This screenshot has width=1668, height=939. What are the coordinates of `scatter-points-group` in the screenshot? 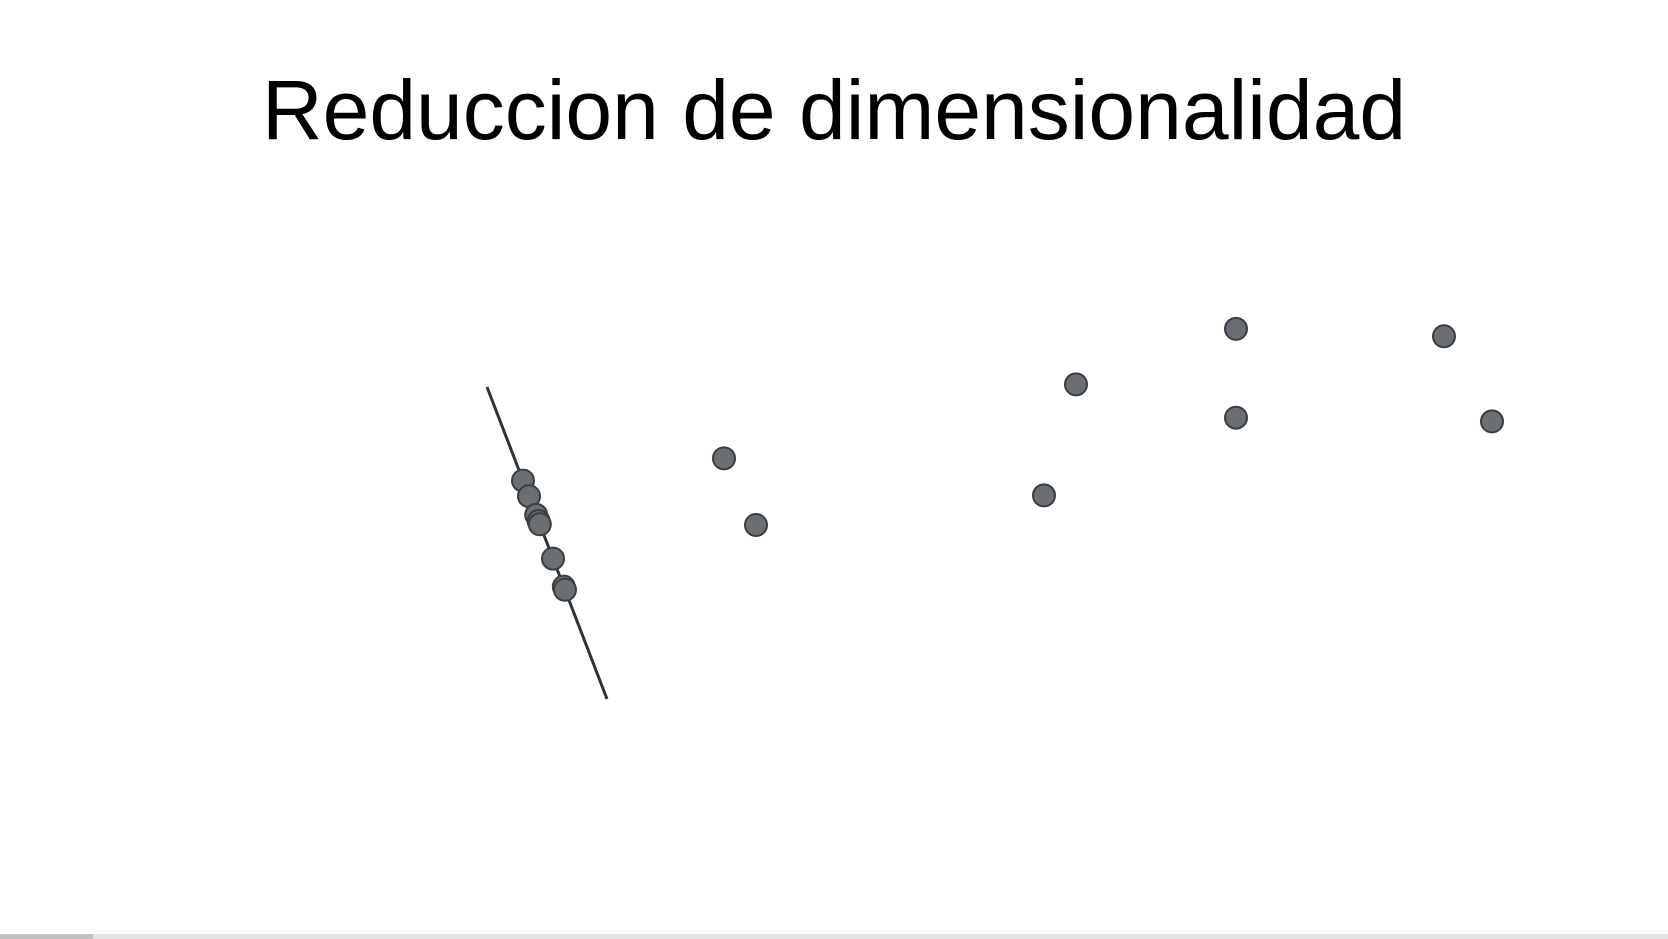 It's located at (1108, 426).